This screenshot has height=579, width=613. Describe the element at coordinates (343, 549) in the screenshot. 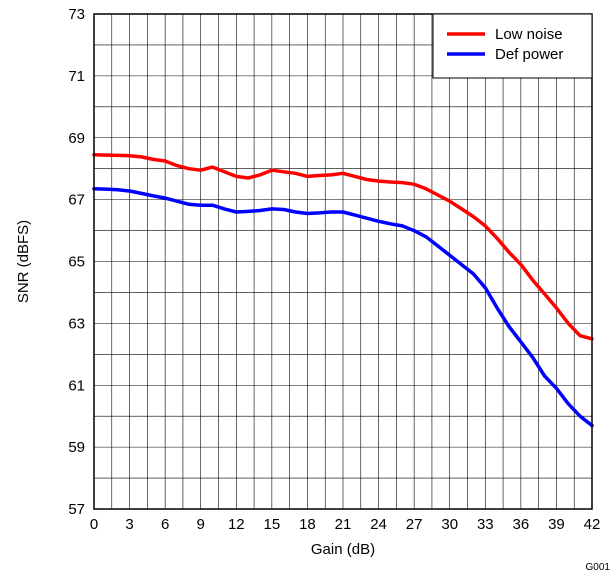

I see `x-axis-label: Gain (dB)` at that location.